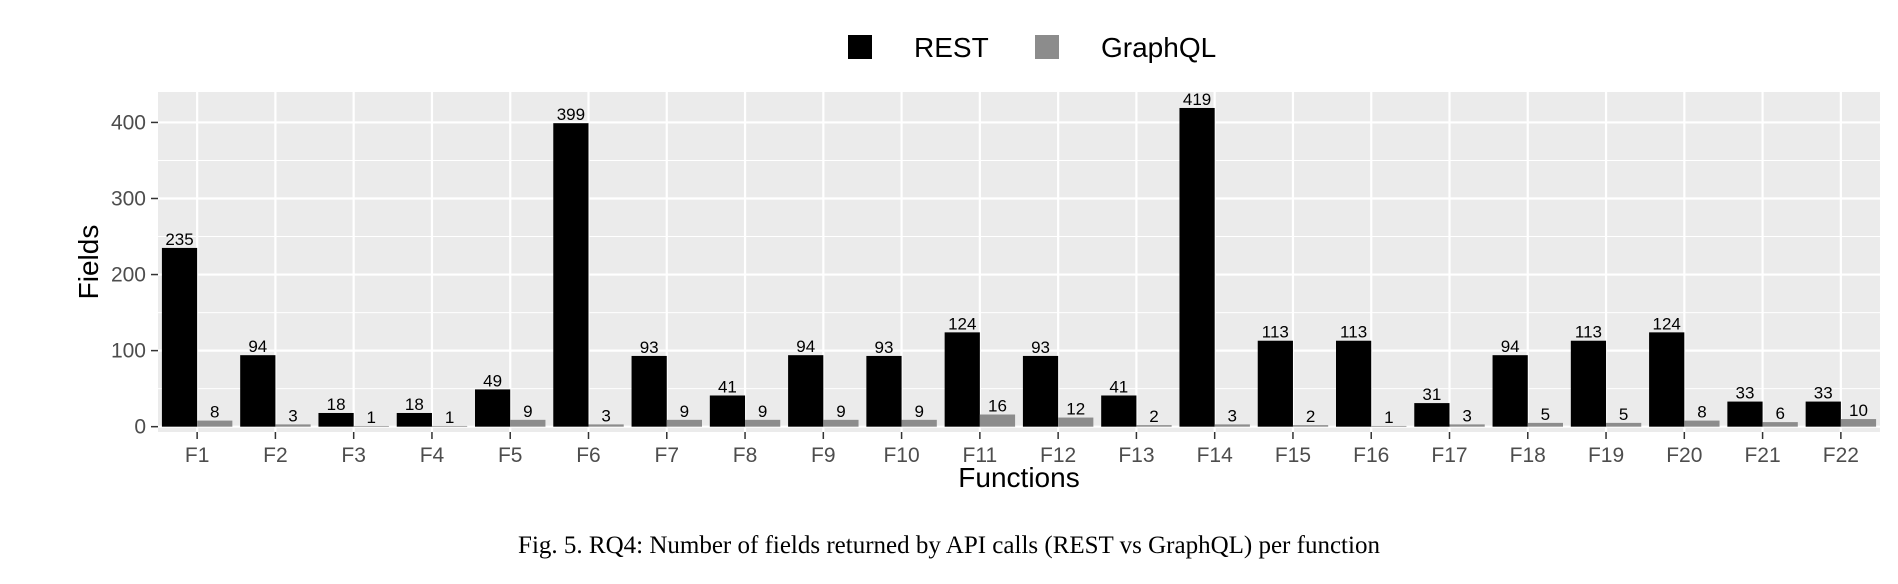  Describe the element at coordinates (1779, 413) in the screenshot. I see `data-label: 6` at that location.